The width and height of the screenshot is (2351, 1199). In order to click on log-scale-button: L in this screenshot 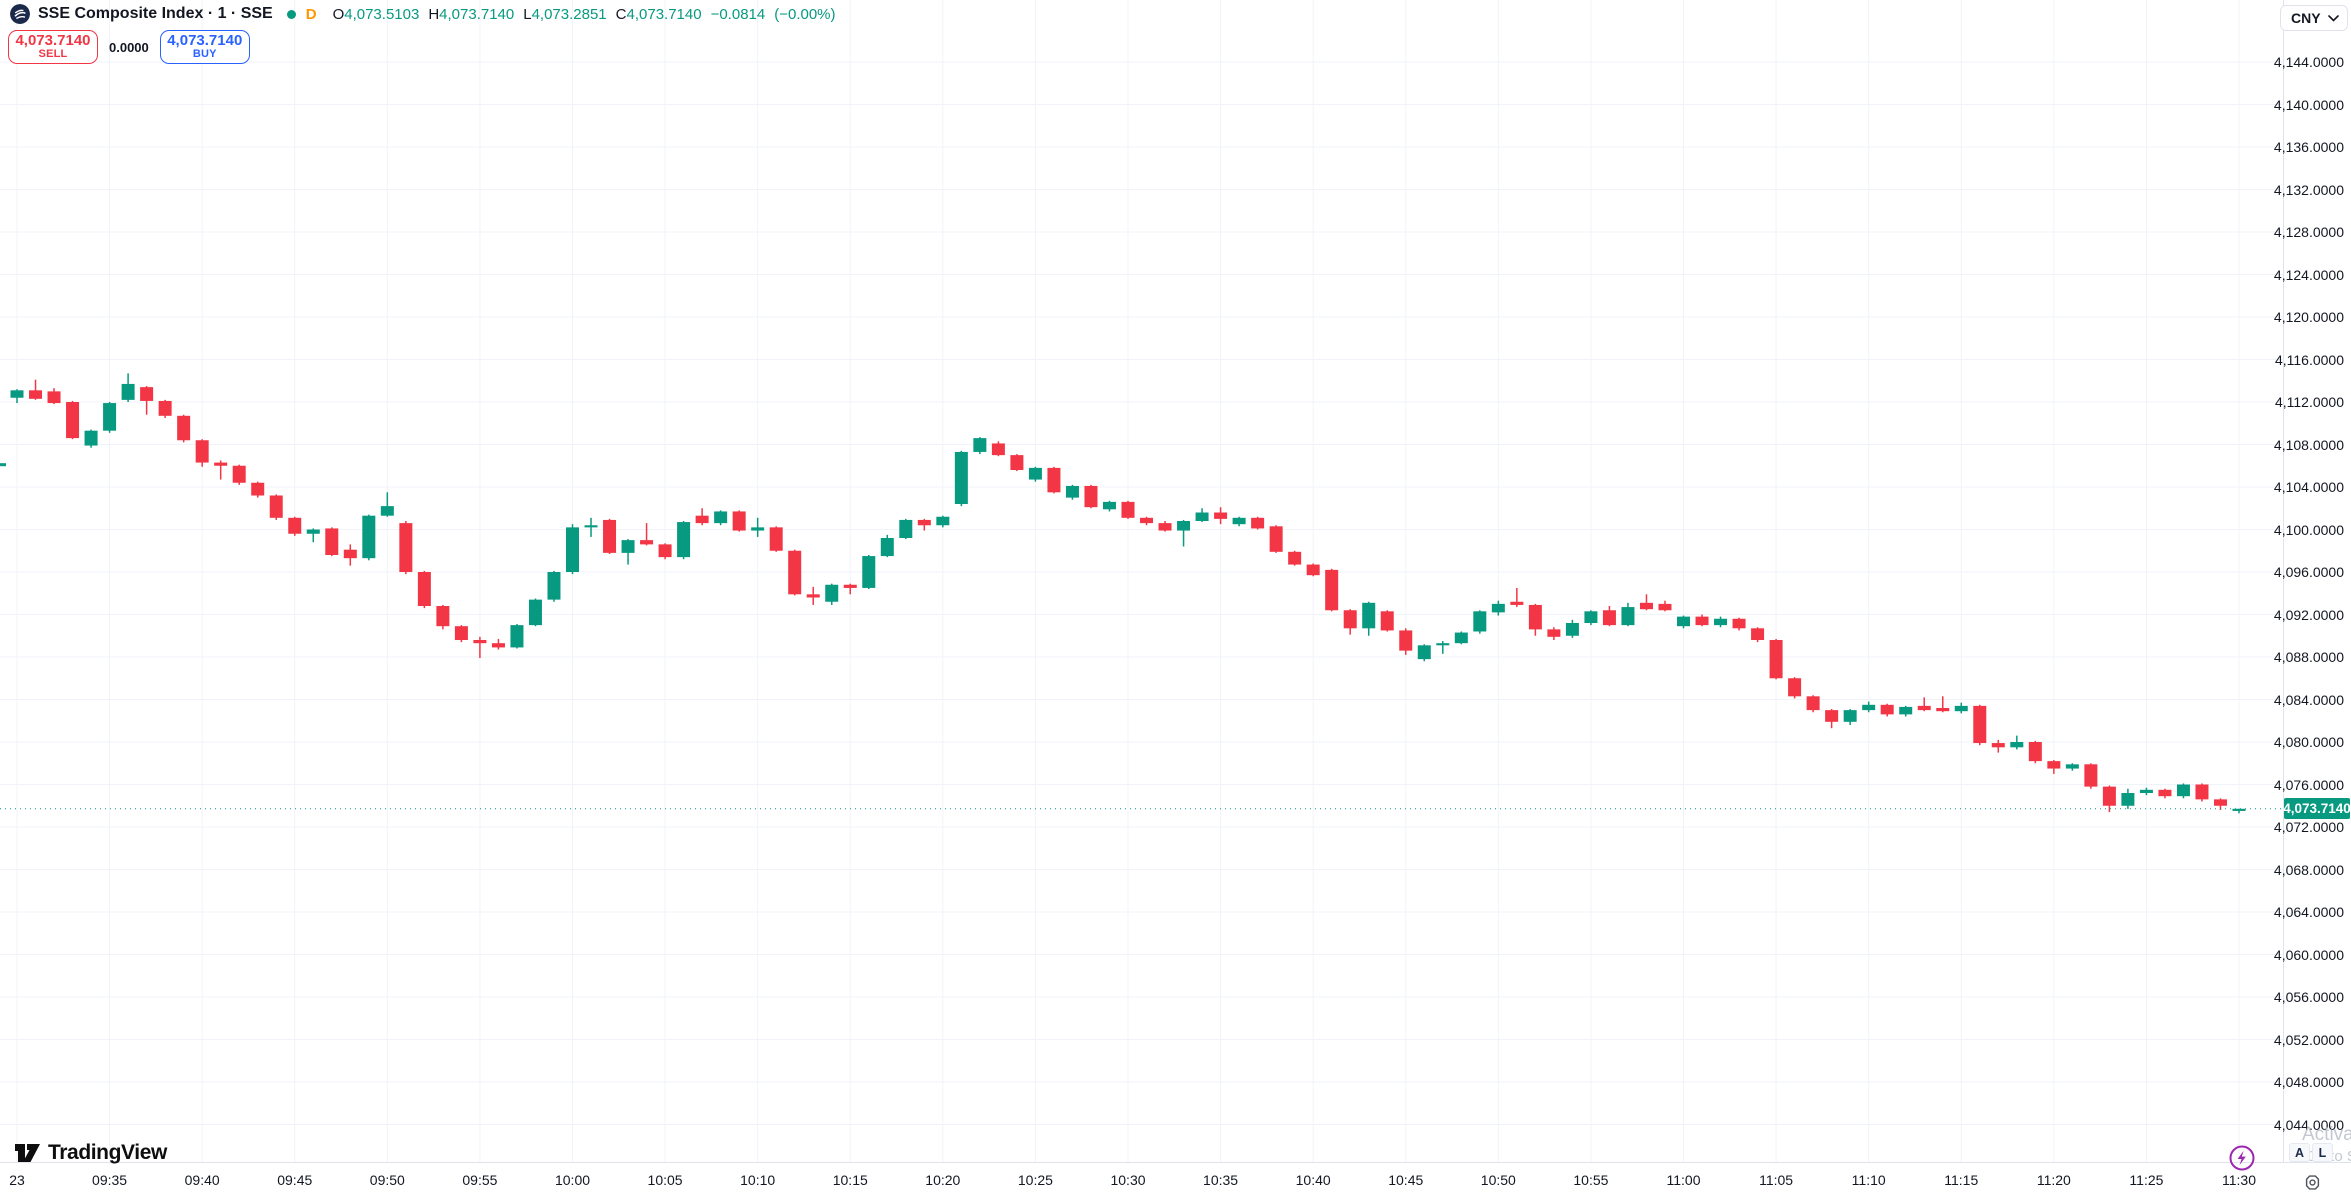, I will do `click(2322, 1152)`.